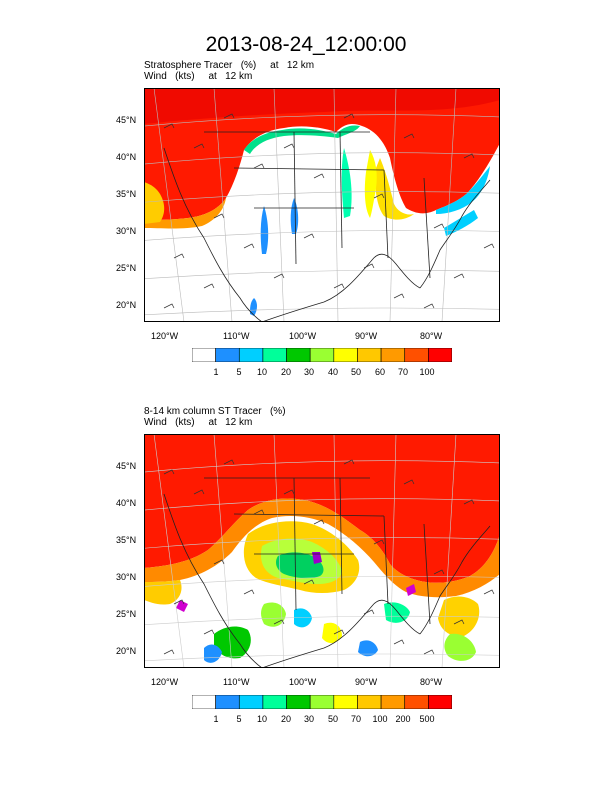 The image size is (612, 792). Describe the element at coordinates (380, 372) in the screenshot. I see `panel1-colorbar-label: 60` at that location.